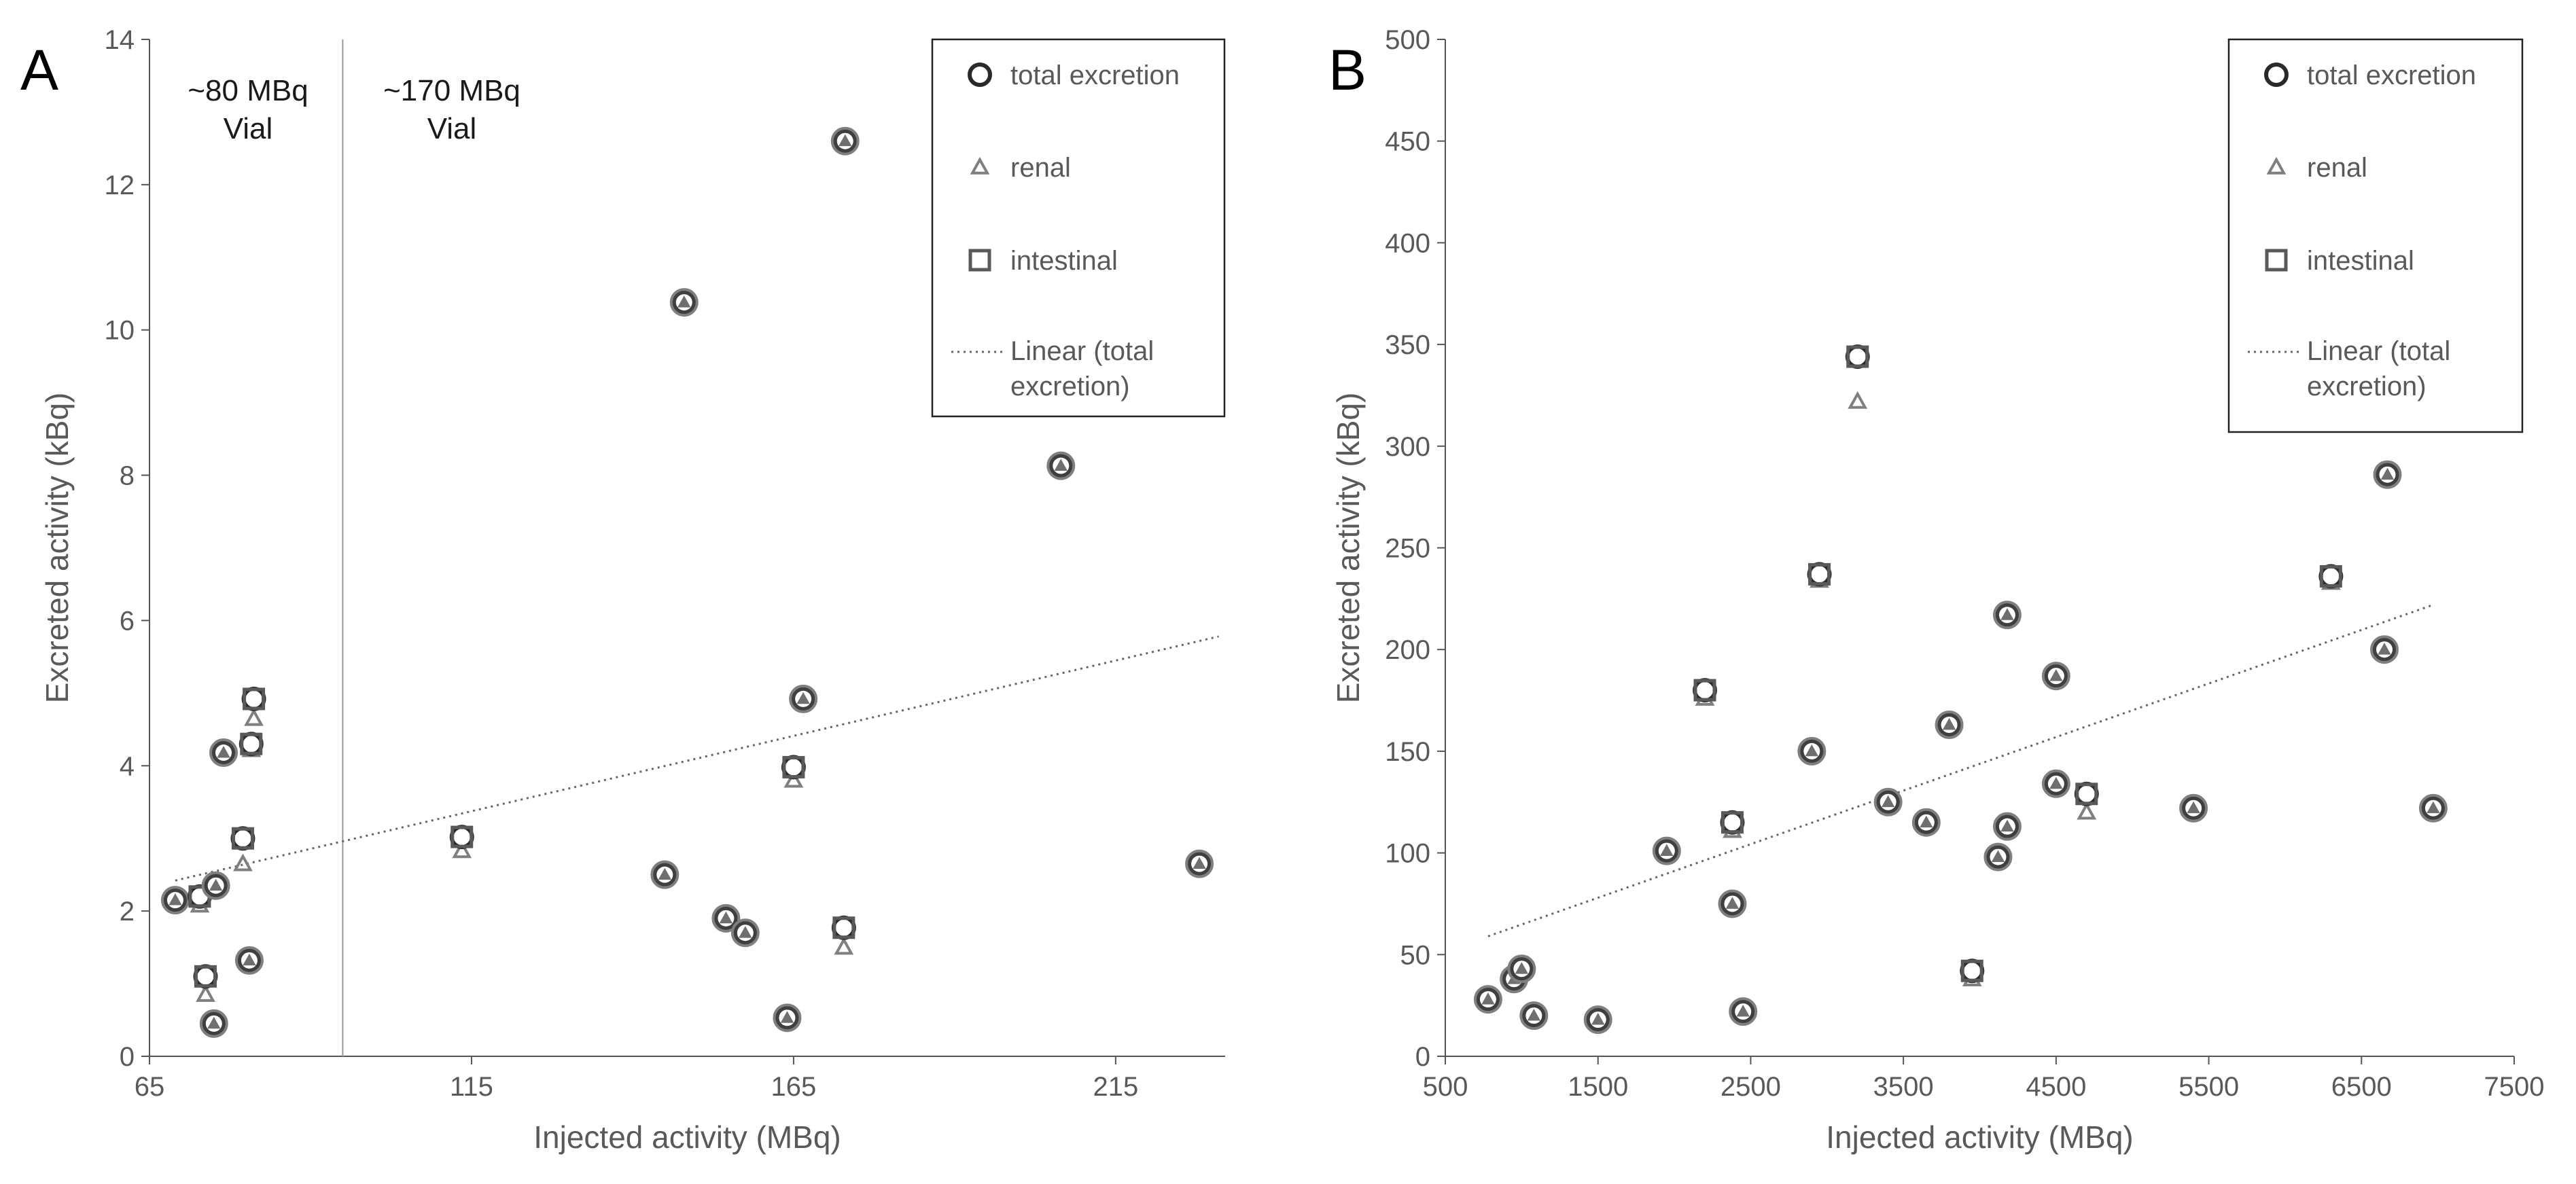  Describe the element at coordinates (2056, 1087) in the screenshot. I see `x-tick-label: 4500` at that location.